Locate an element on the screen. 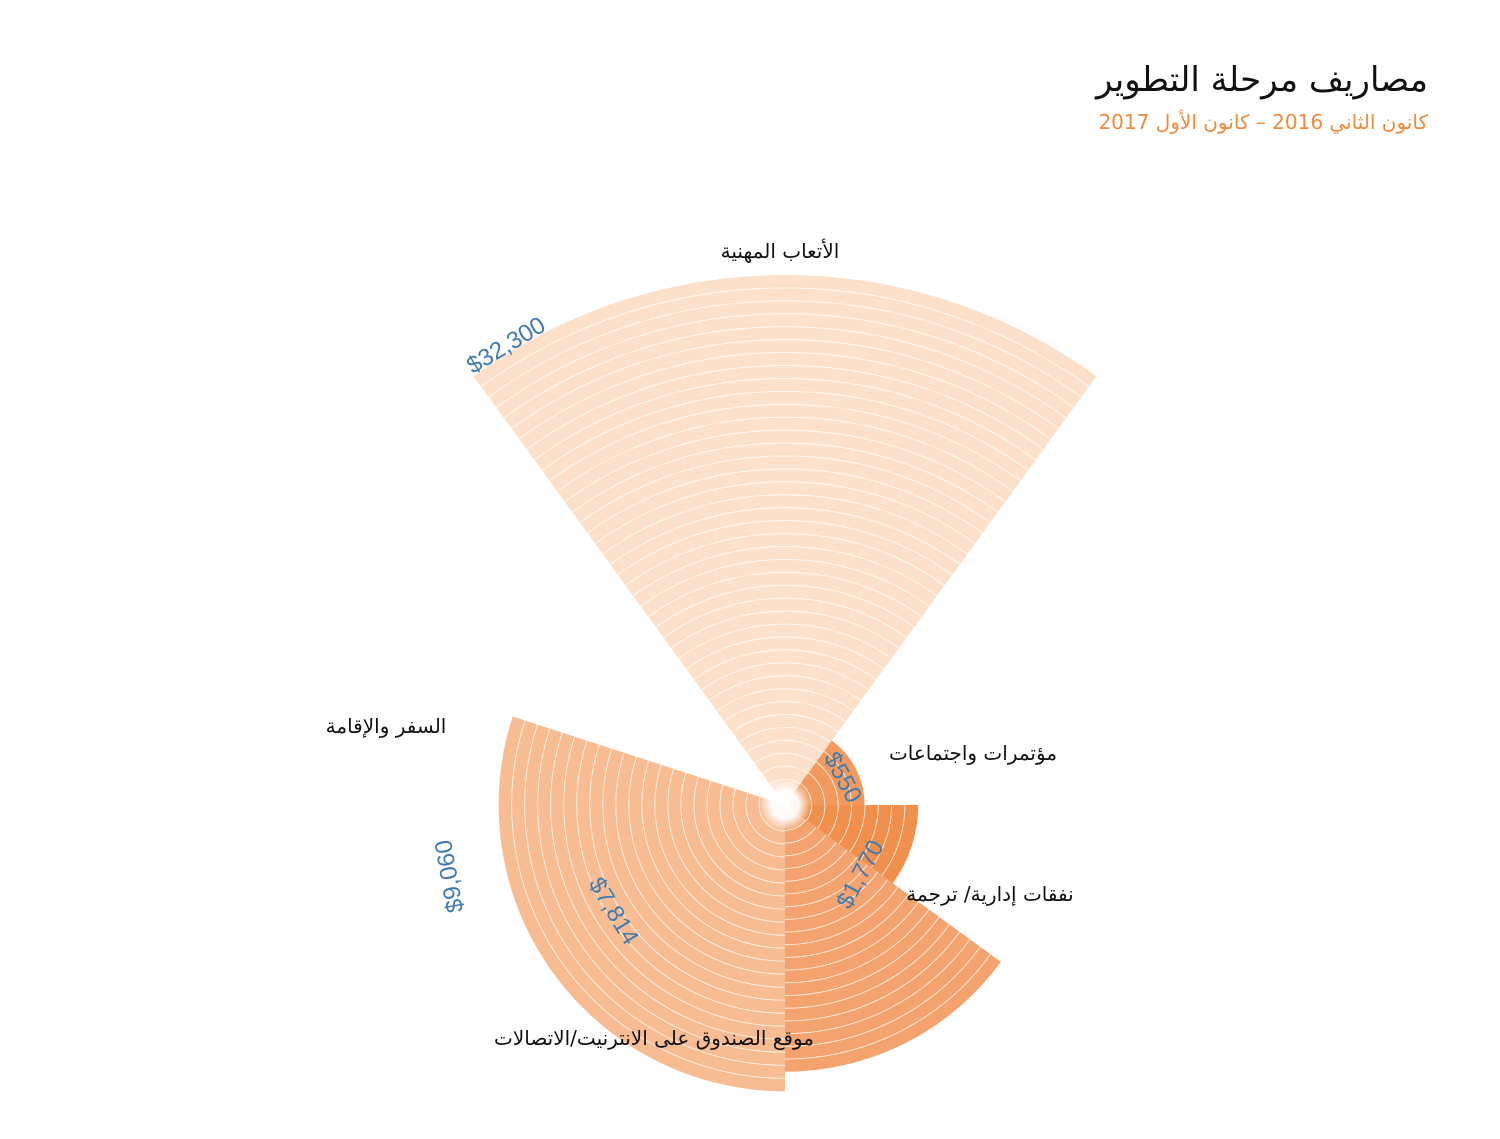  sector-rings-travel-accommodation is located at coordinates (648, 899).